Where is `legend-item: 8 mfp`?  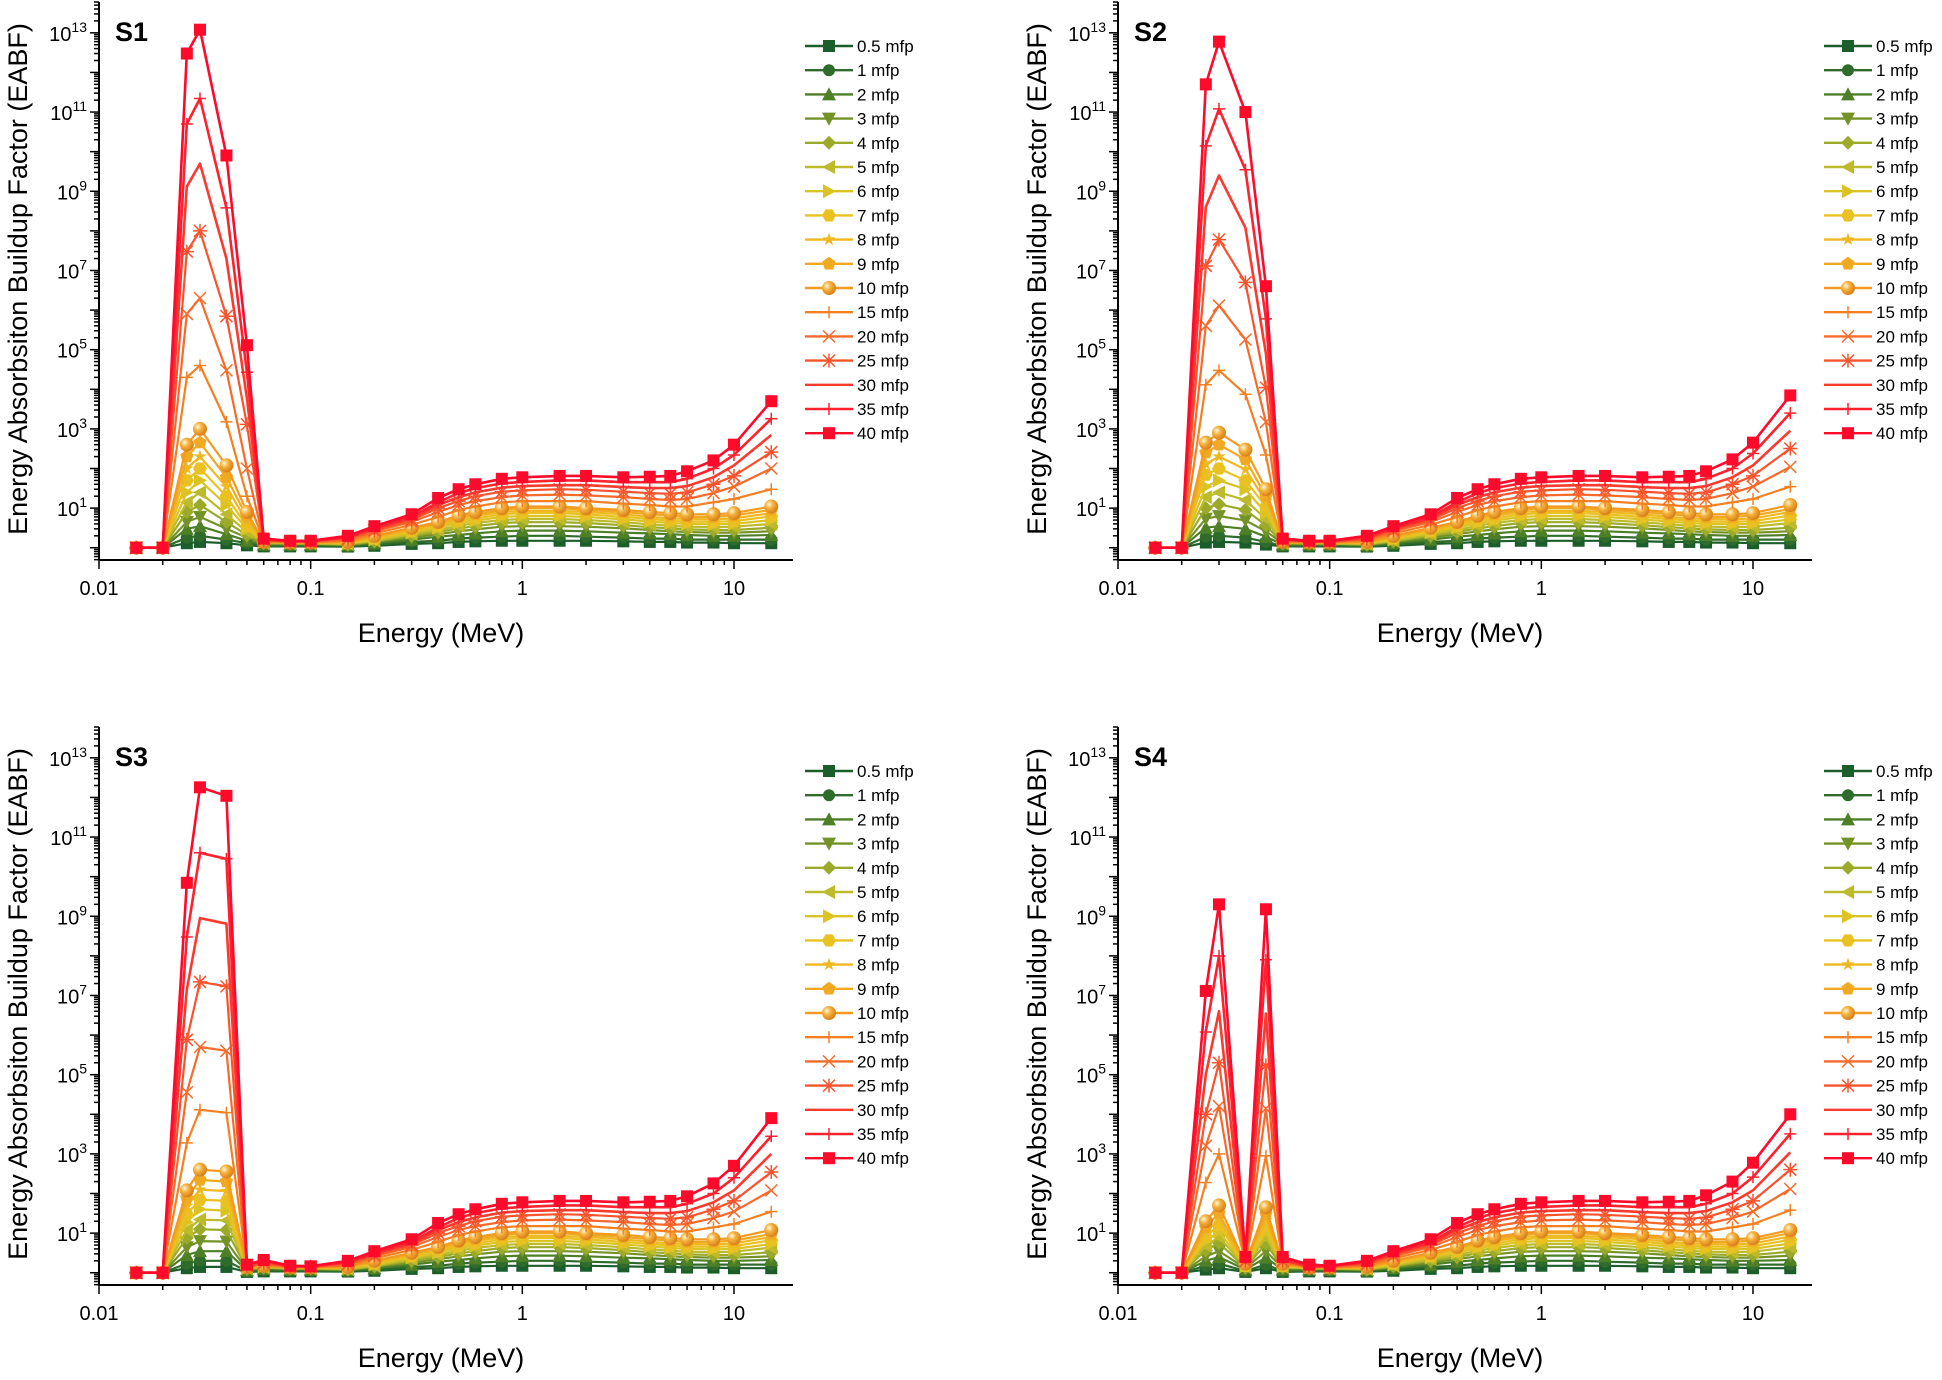
legend-item: 8 mfp is located at coordinates (852, 965).